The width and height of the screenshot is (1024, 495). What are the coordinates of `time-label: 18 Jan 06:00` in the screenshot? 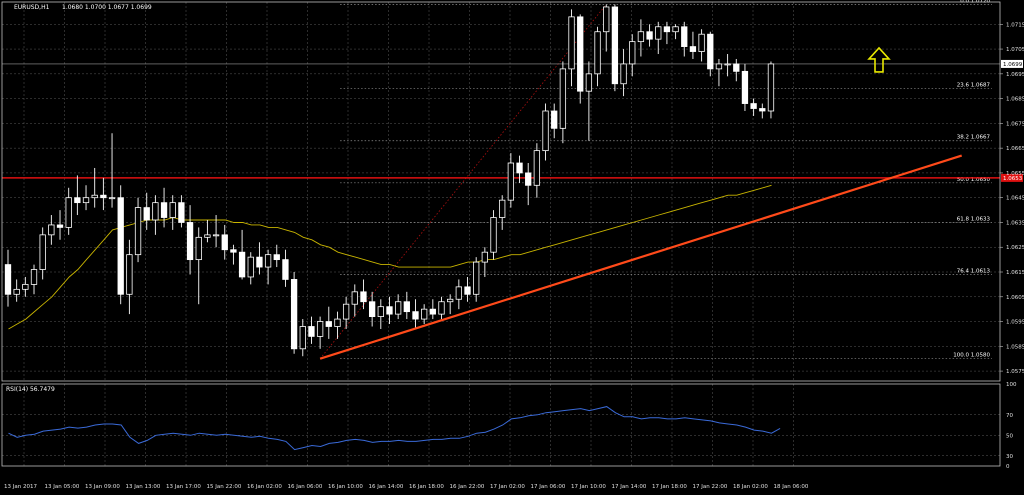 It's located at (791, 487).